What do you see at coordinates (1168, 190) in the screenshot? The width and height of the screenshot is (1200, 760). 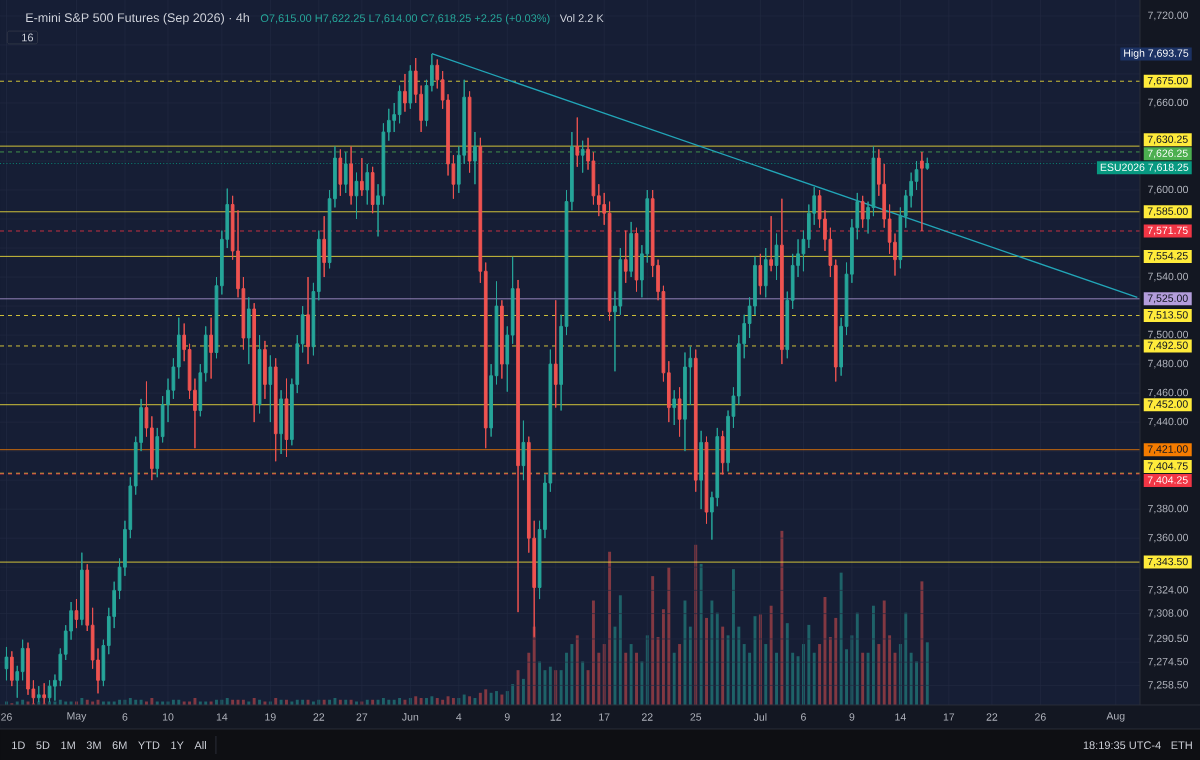 I see `y-tick-label: 7,600.00` at bounding box center [1168, 190].